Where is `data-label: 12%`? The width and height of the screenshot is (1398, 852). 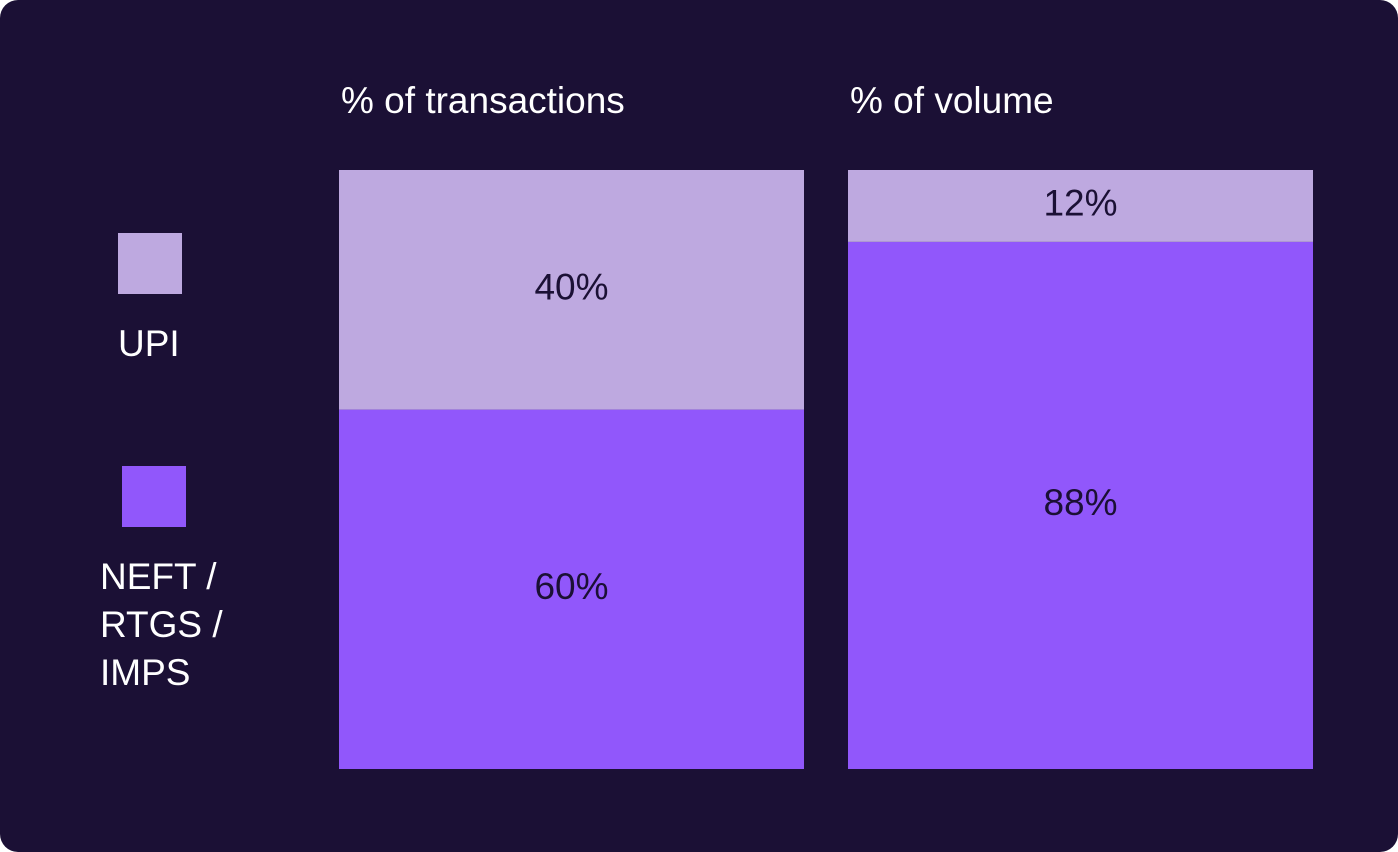
data-label: 12% is located at coordinates (1080, 203).